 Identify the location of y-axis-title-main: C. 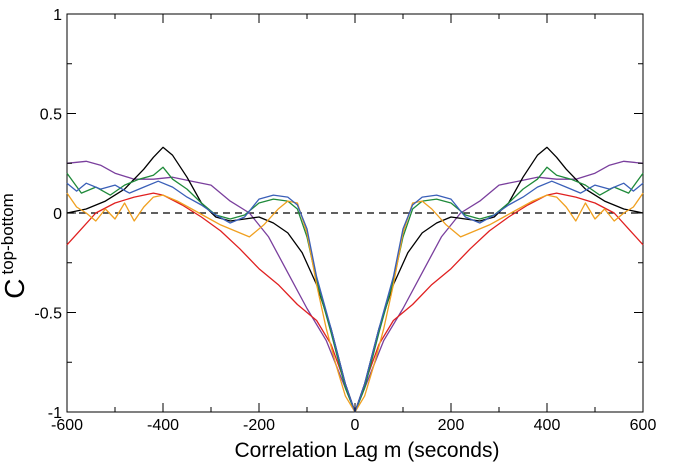
(15, 289).